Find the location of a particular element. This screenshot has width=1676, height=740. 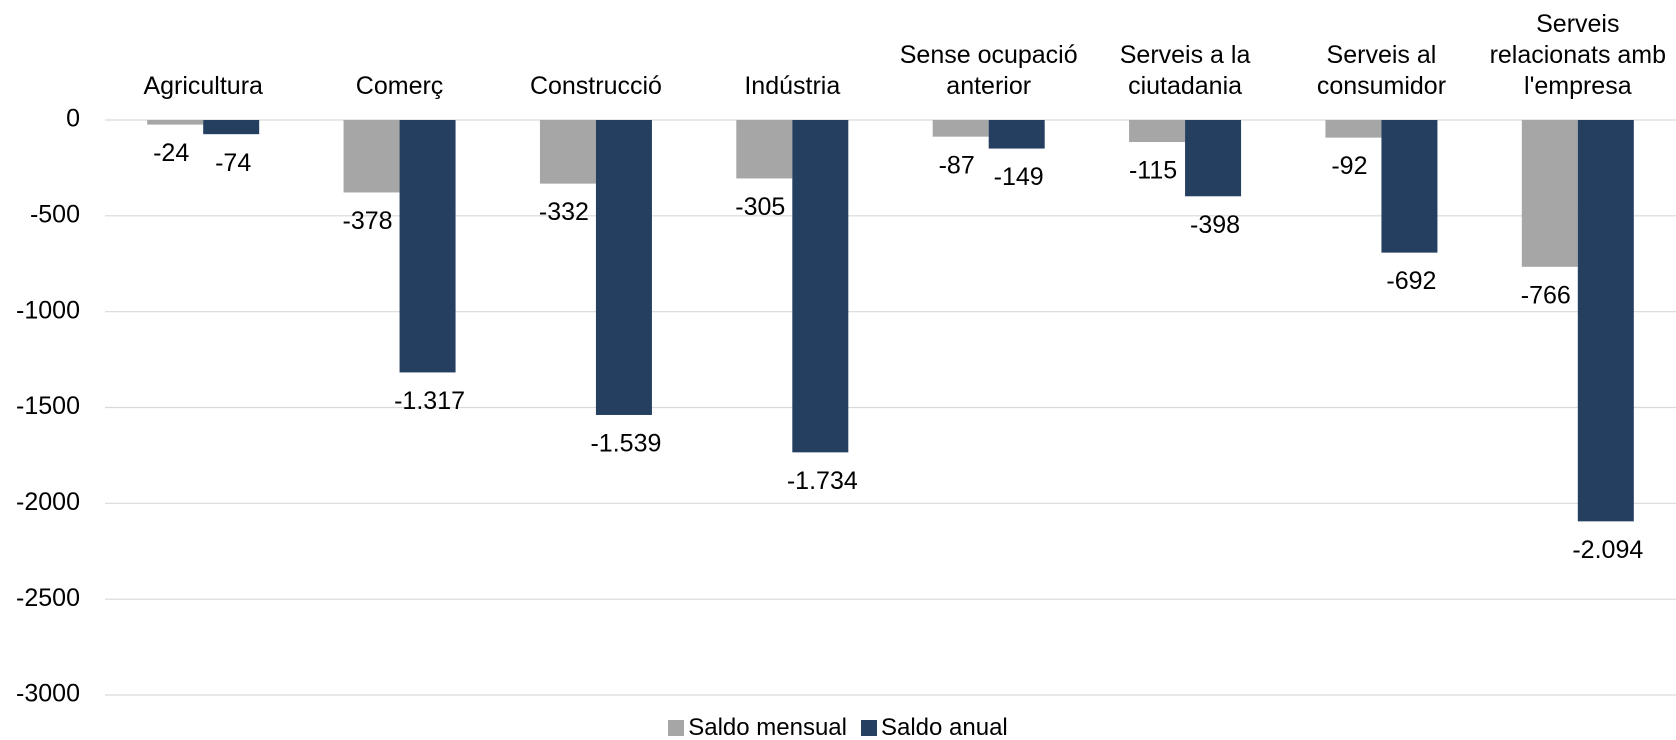

x-tick-label: Construcció is located at coordinates (595, 86).